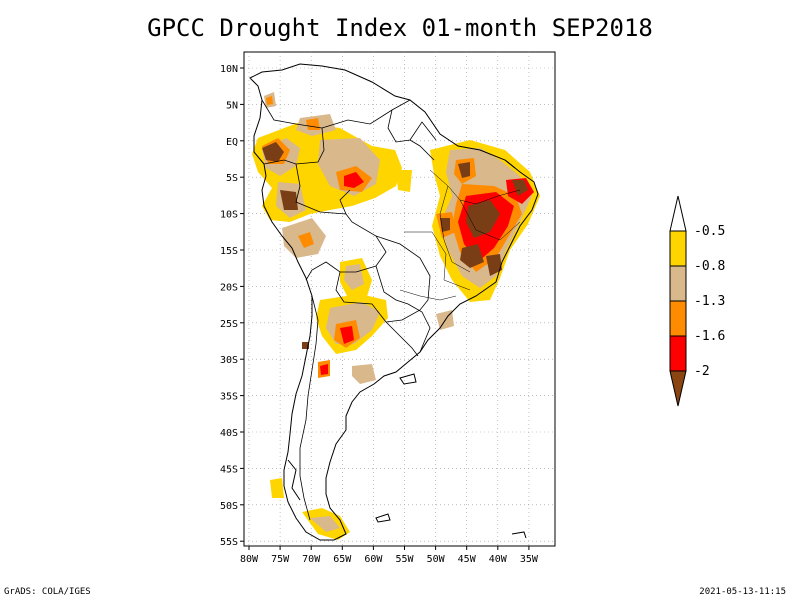 This screenshot has width=800, height=600. What do you see at coordinates (436, 559) in the screenshot?
I see `lon-tick-label: 50W` at bounding box center [436, 559].